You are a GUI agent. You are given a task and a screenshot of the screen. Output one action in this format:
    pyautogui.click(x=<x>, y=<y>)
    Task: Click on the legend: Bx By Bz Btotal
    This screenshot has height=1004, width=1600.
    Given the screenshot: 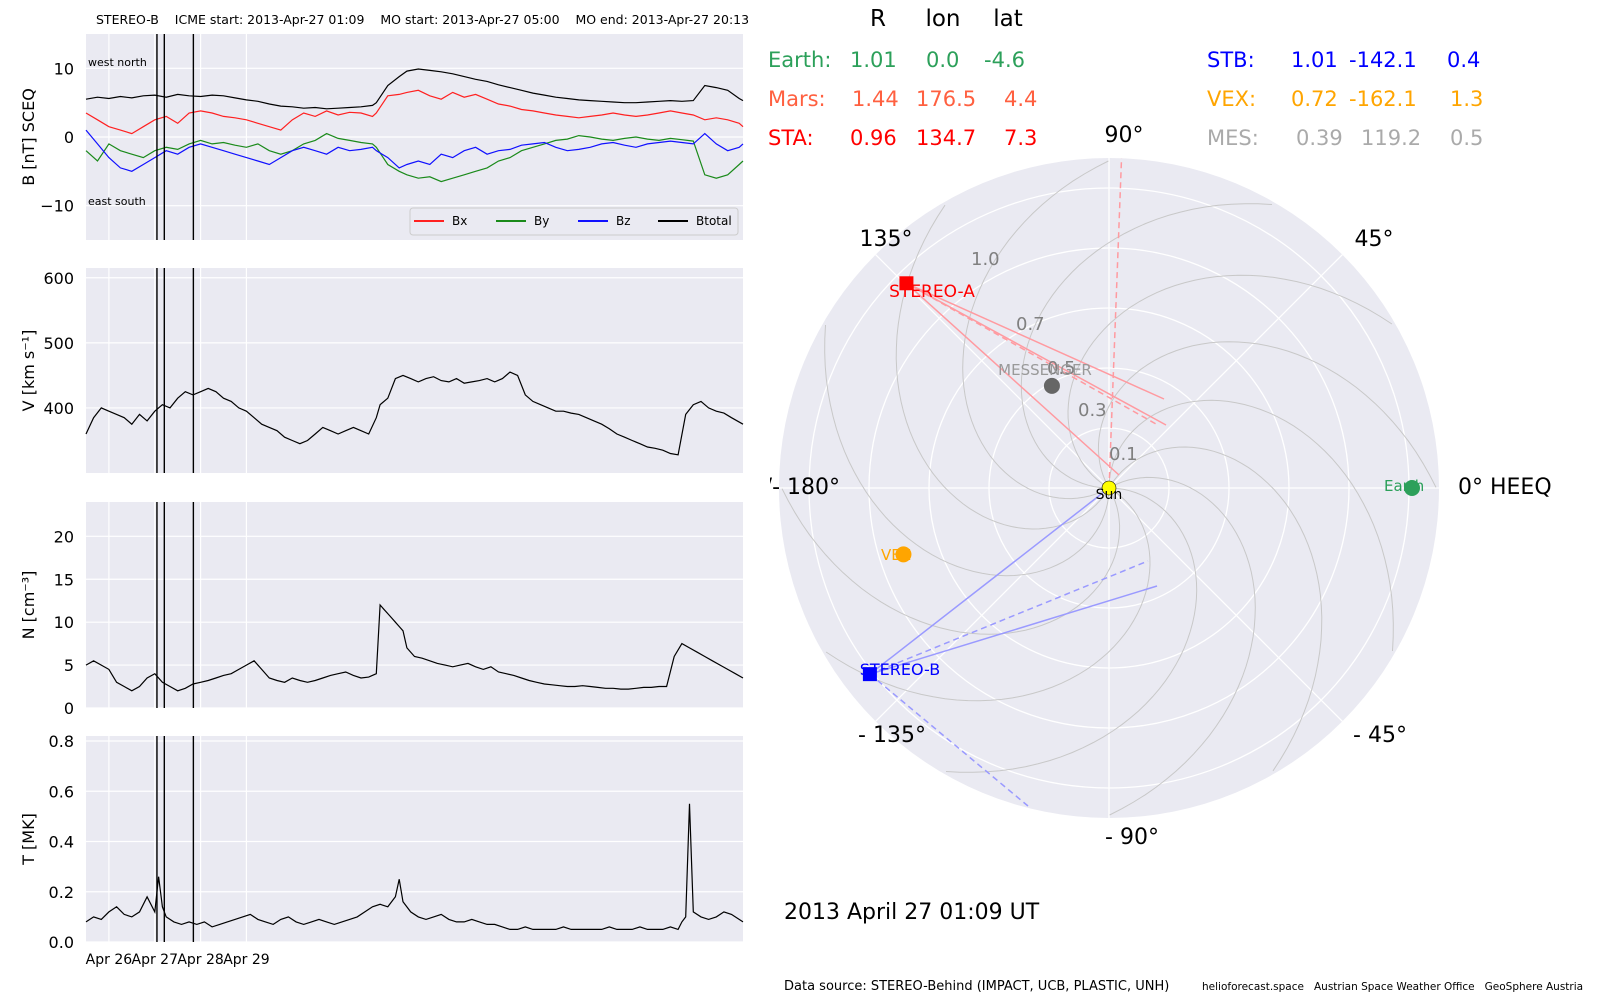 What is the action you would take?
    pyautogui.click(x=574, y=221)
    